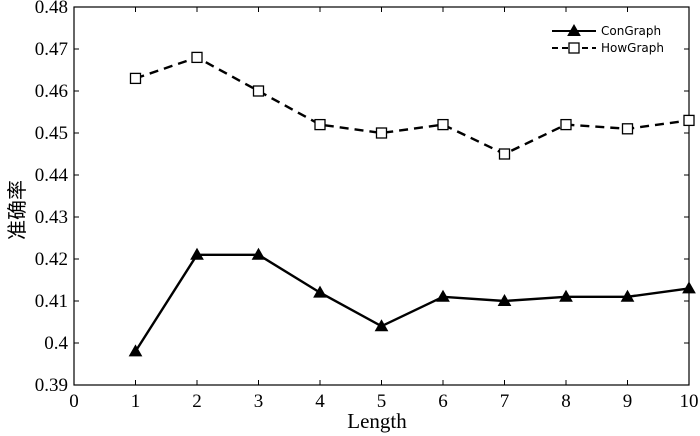 The width and height of the screenshot is (700, 436). I want to click on x-tick-label: 1, so click(136, 401).